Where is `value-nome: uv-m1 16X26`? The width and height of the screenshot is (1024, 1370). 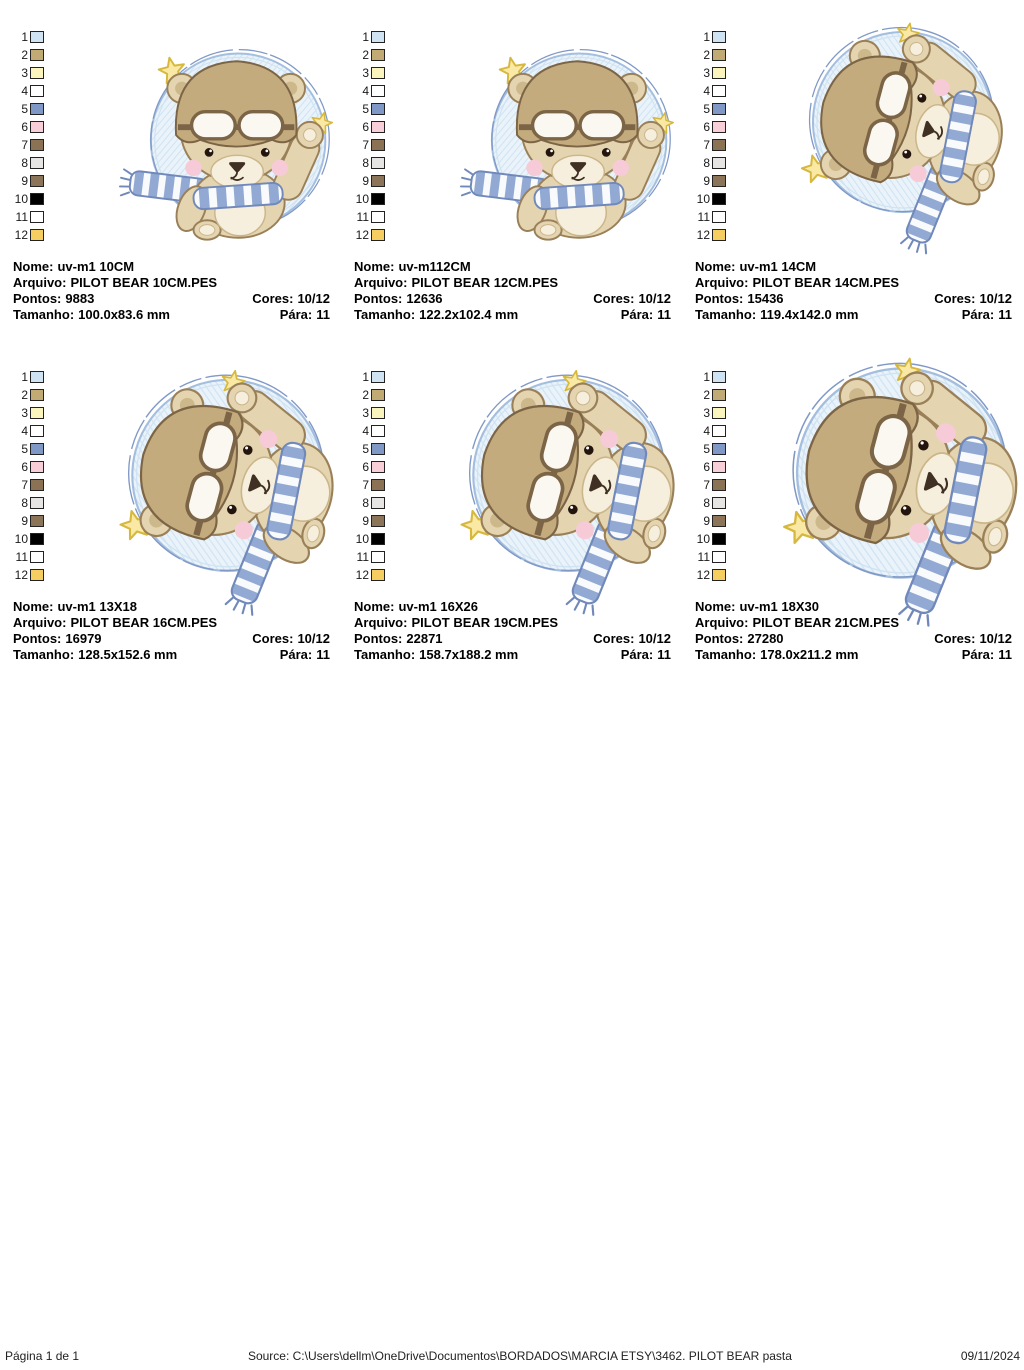
value-nome: uv-m1 16X26 is located at coordinates (438, 606).